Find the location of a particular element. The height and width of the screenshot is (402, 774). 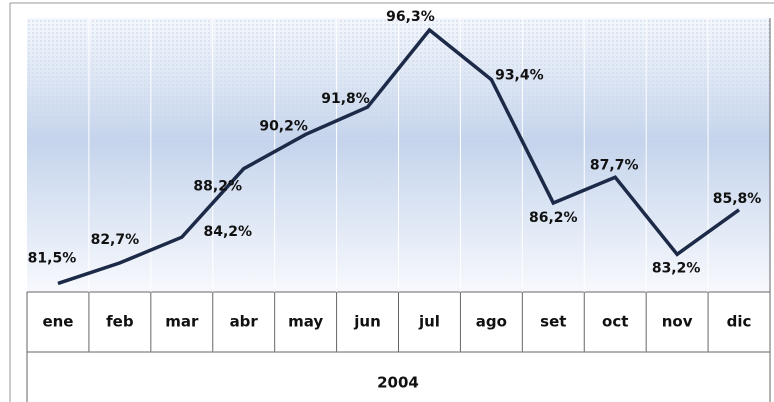

x-tick-label: oct is located at coordinates (615, 322).